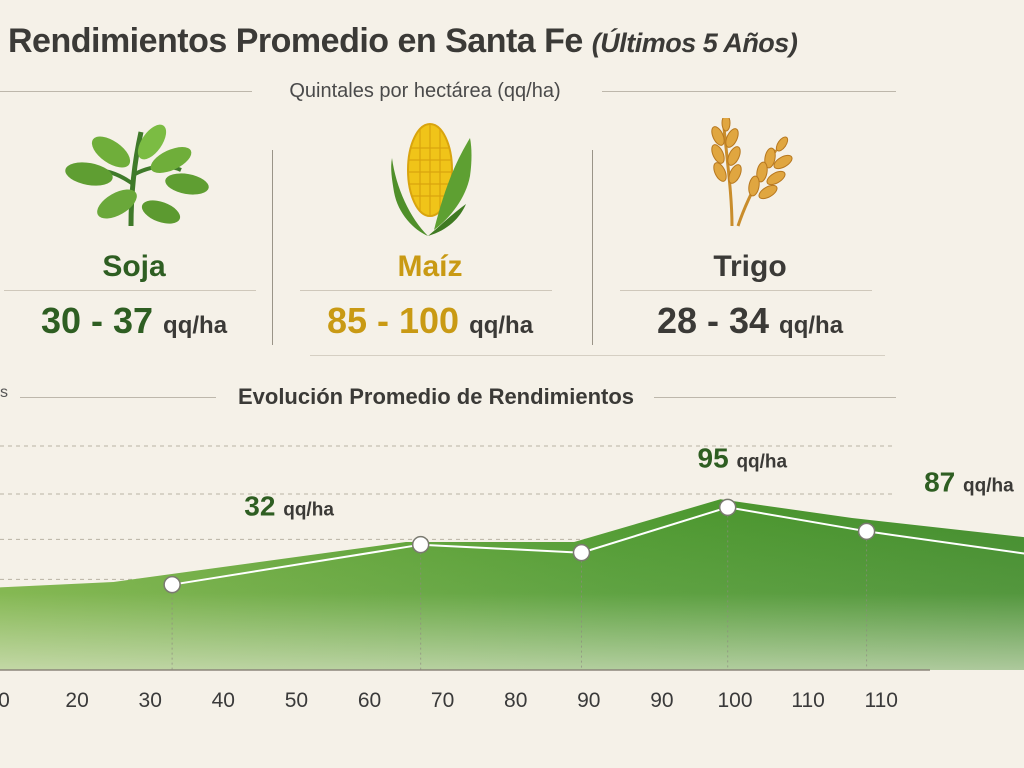 The height and width of the screenshot is (768, 1024). I want to click on data-label-value: 95, so click(717, 457).